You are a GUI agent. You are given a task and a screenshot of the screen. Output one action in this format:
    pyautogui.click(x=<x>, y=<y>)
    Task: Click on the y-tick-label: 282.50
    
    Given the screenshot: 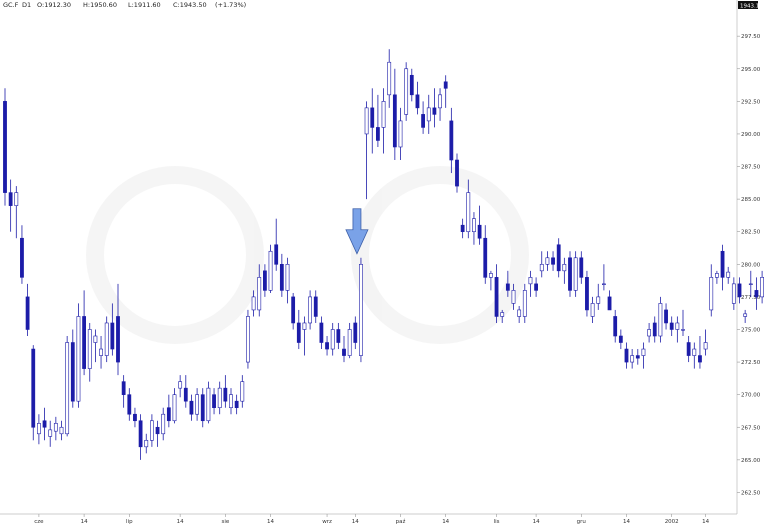 What is the action you would take?
    pyautogui.click(x=751, y=233)
    